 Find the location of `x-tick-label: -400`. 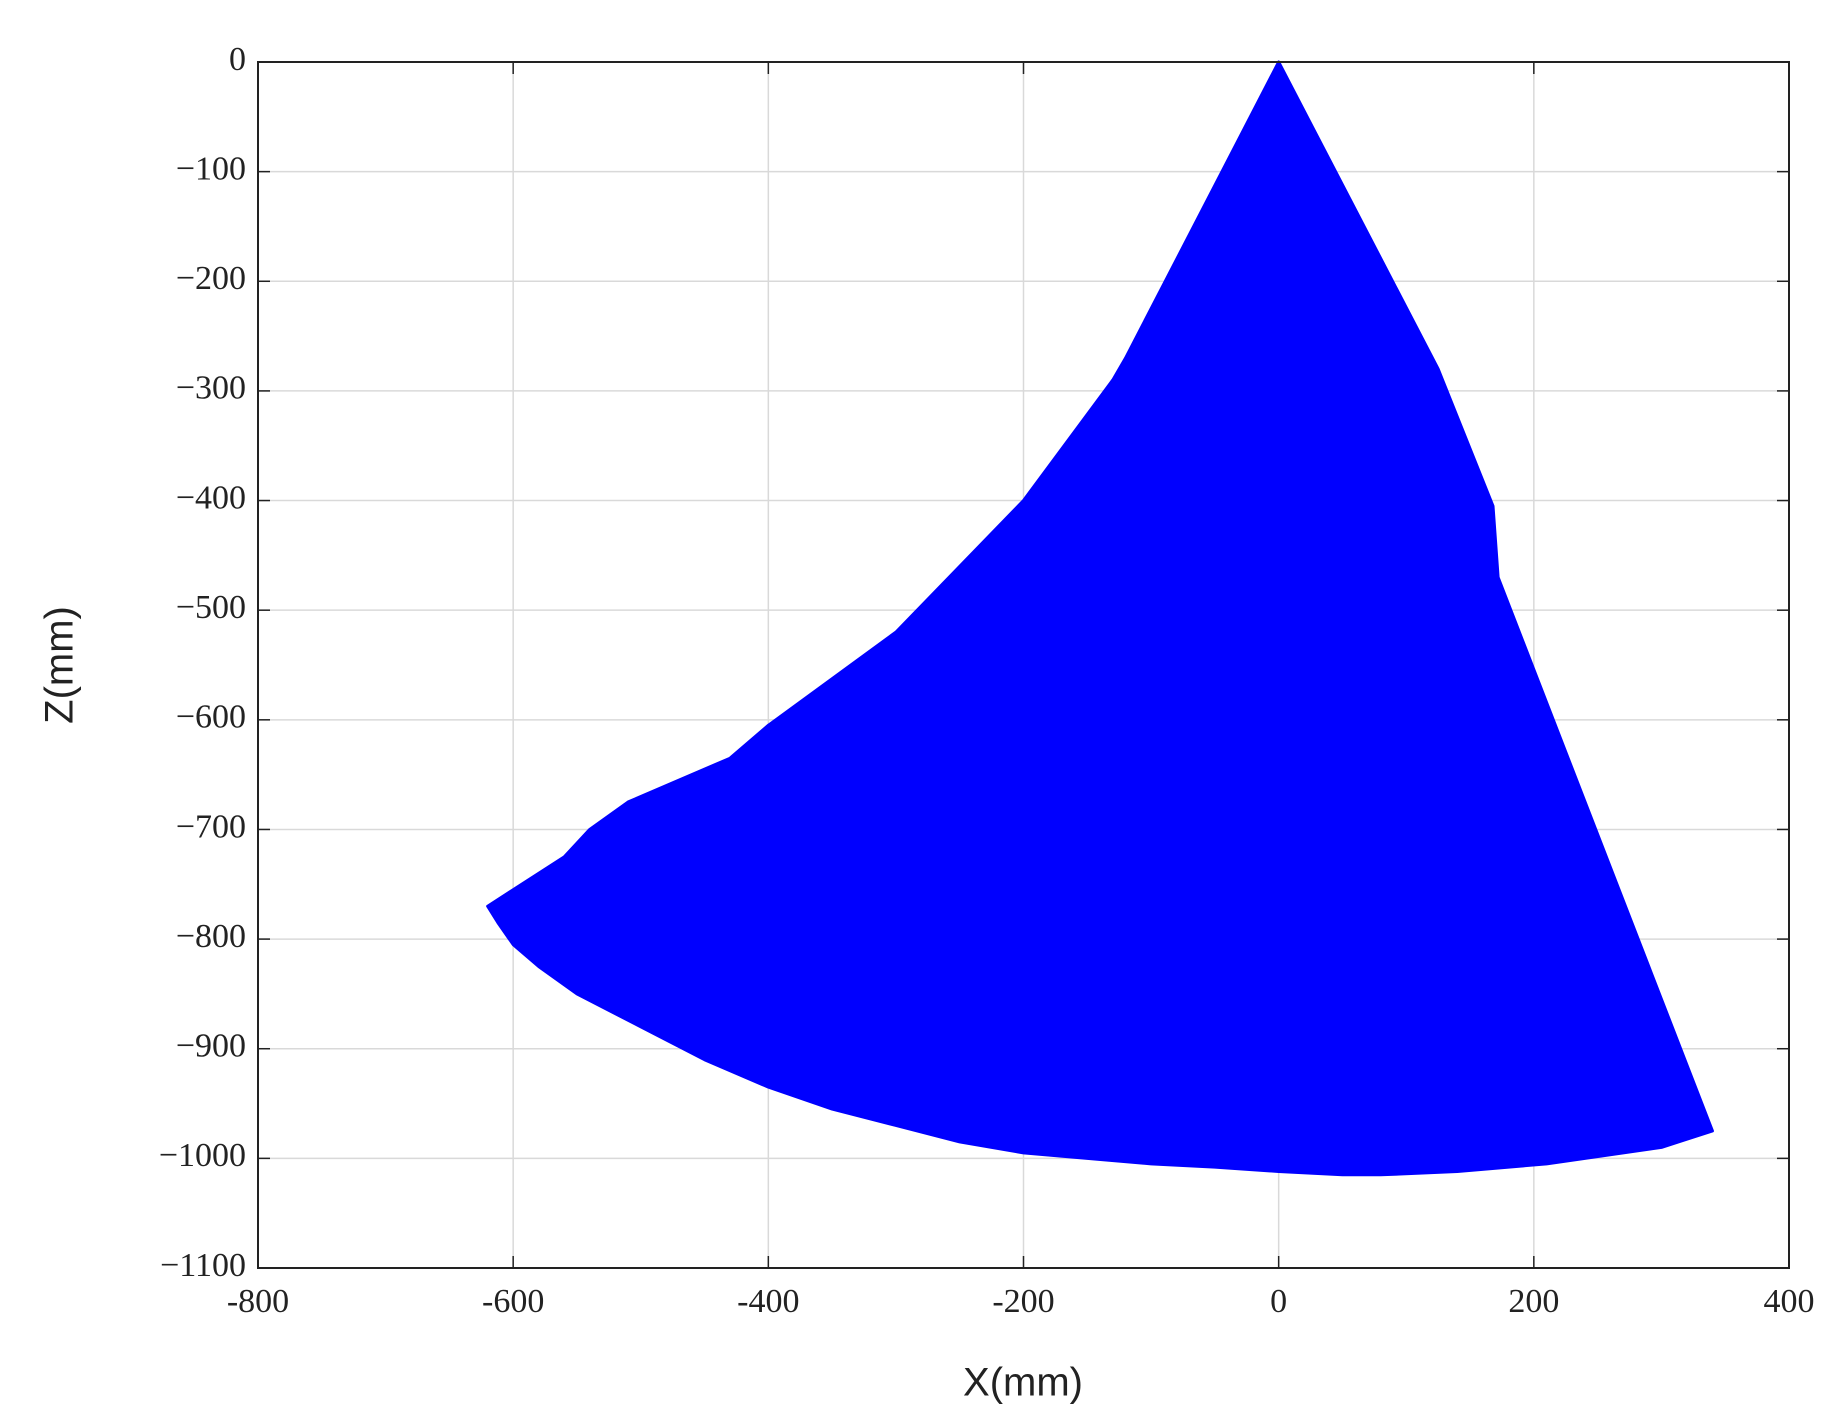

x-tick-label: -400 is located at coordinates (768, 1301).